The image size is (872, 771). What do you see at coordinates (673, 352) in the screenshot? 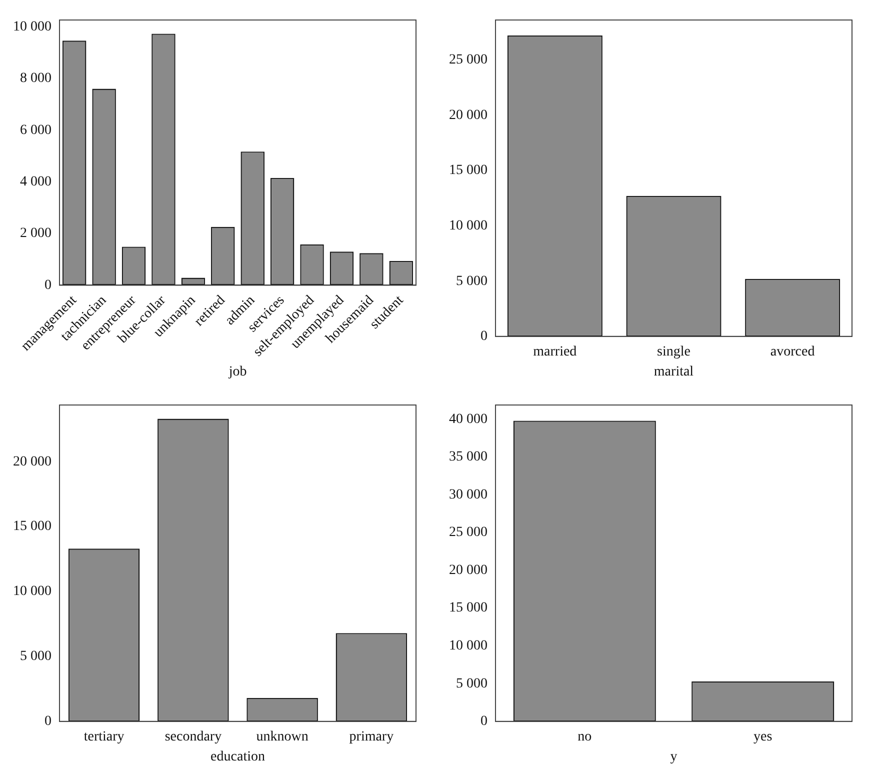
I see `x-tick-label: single` at bounding box center [673, 352].